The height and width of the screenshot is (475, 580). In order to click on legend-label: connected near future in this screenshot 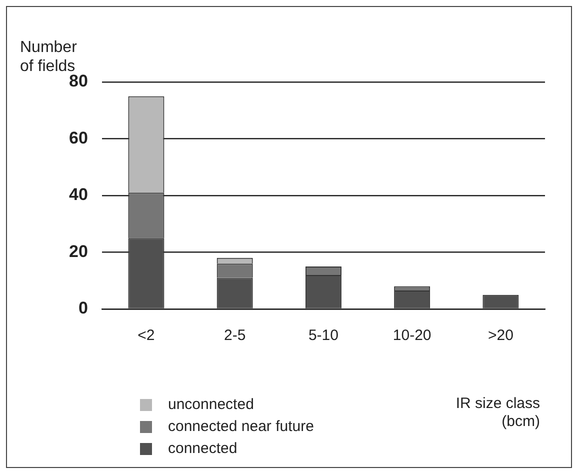, I will do `click(241, 427)`.